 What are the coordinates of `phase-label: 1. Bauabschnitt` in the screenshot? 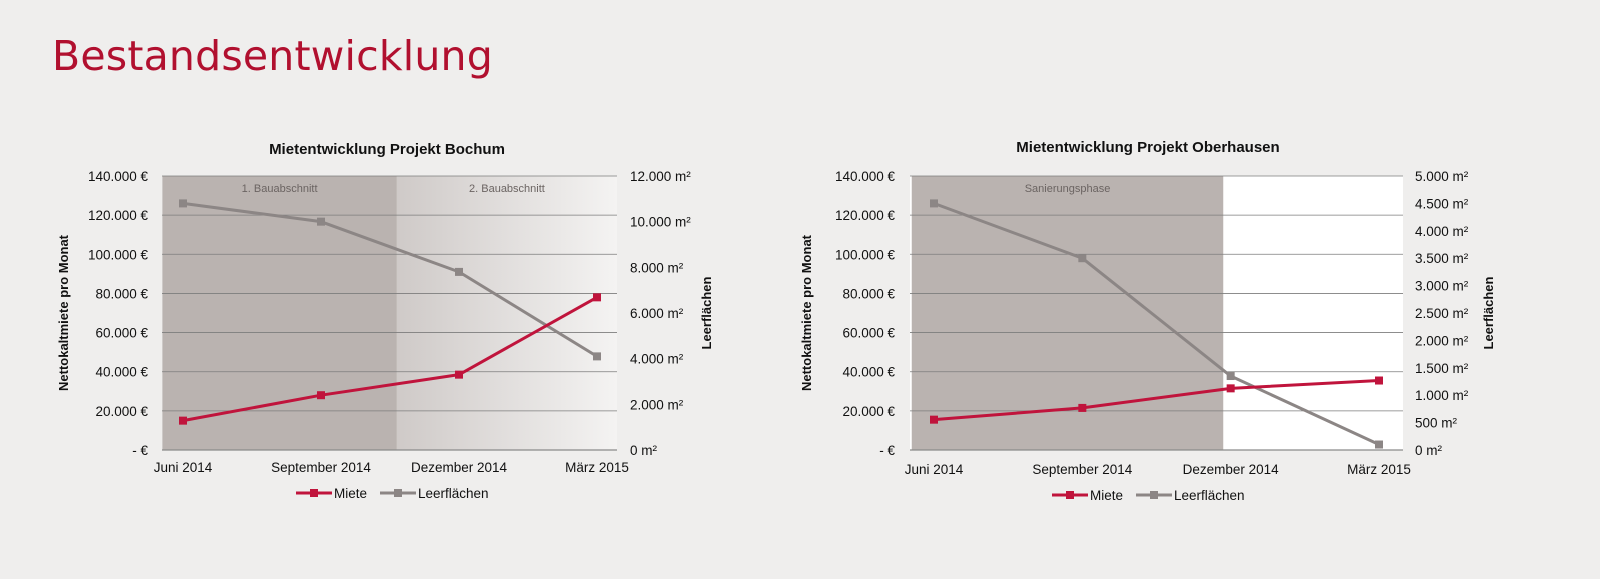 It's located at (280, 189).